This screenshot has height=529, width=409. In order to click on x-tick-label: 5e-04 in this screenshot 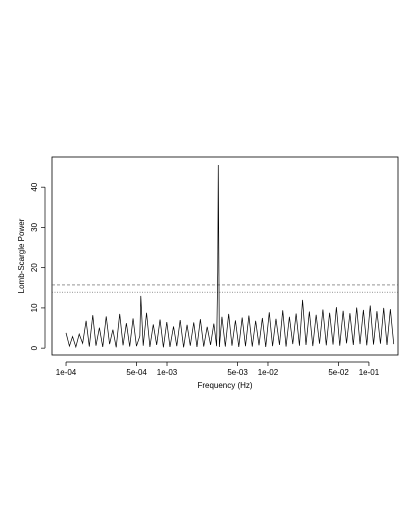, I will do `click(136, 372)`.